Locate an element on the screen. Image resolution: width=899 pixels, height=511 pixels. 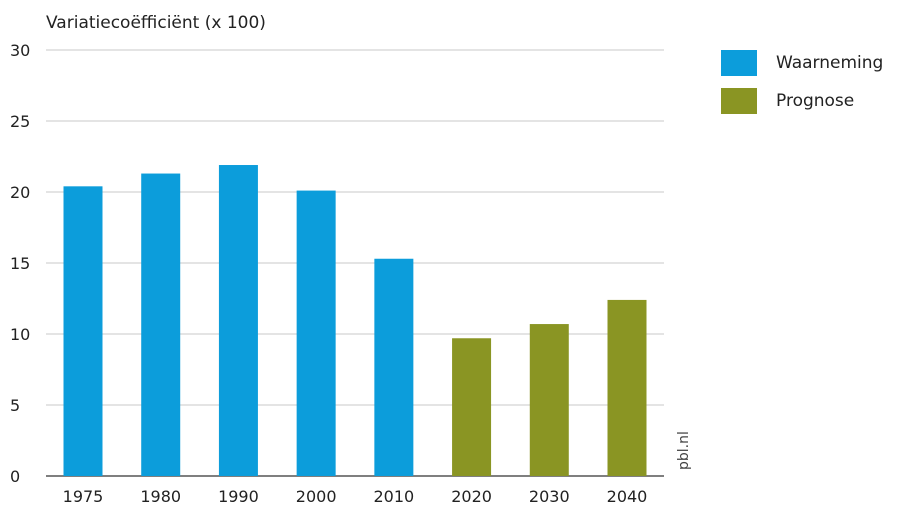
x-tick-label: 2000 is located at coordinates (316, 496).